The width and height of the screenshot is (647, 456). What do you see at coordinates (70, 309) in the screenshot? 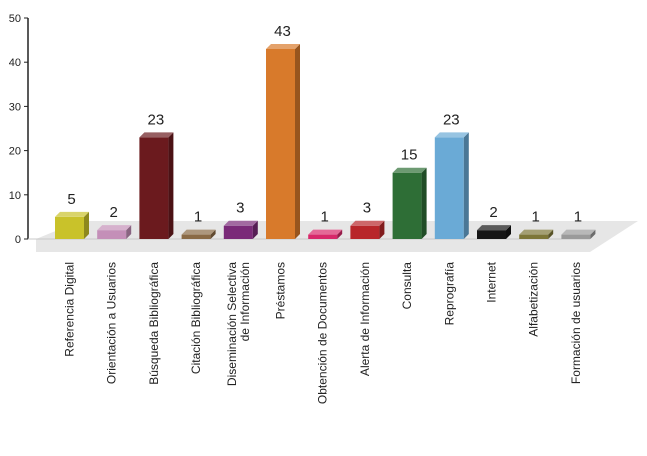
I see `x-category-label: Referencia Digital` at bounding box center [70, 309].